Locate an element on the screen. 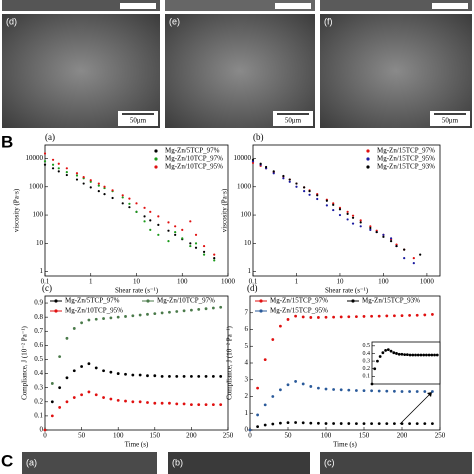 The image size is (474, 474). y-tick-label: 1 is located at coordinates (247, 413).